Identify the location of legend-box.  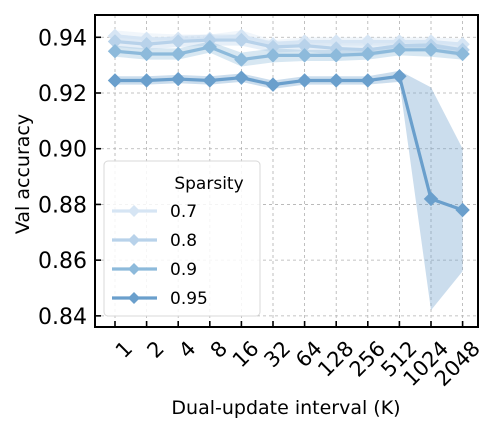
(182, 238).